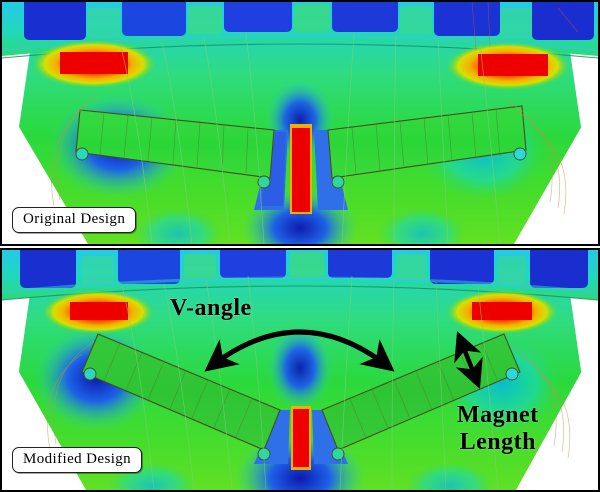 Image resolution: width=600 pixels, height=492 pixels. I want to click on annotation-v-angle: V-angle, so click(211, 308).